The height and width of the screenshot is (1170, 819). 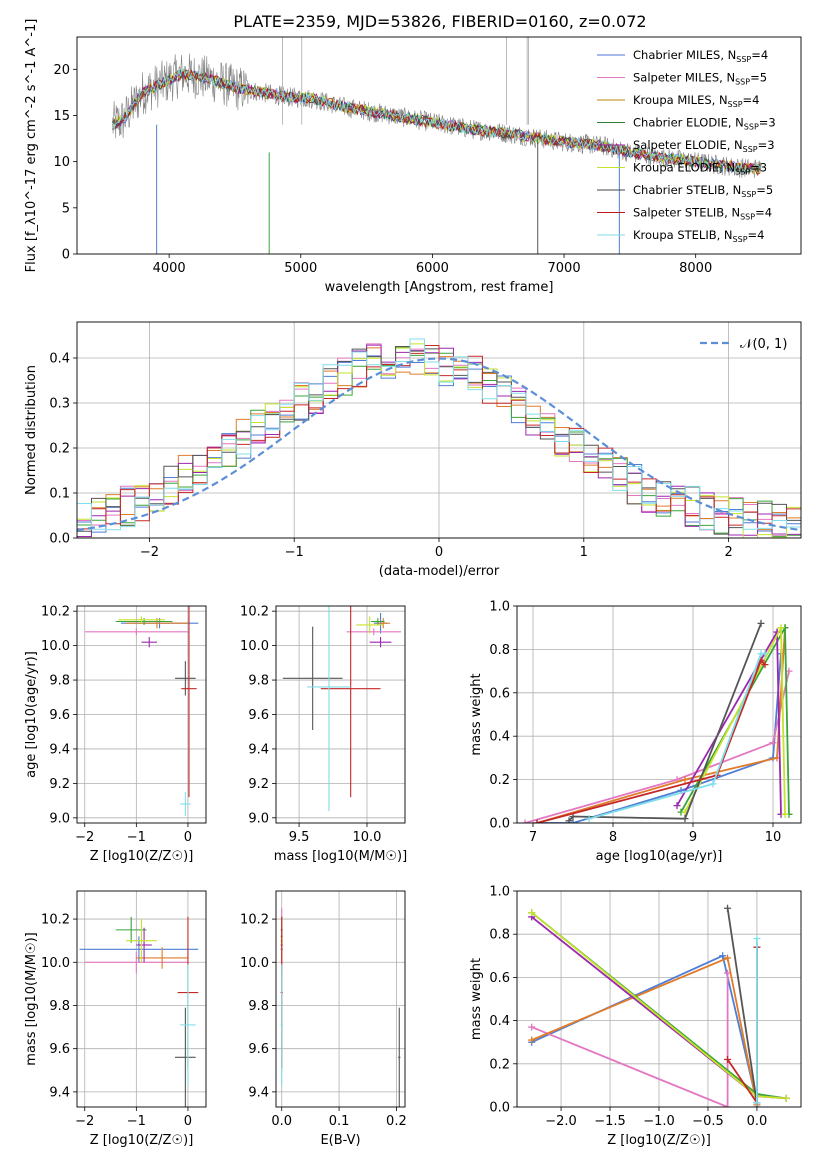 I want to click on x-tick-label: 7, so click(x=533, y=837).